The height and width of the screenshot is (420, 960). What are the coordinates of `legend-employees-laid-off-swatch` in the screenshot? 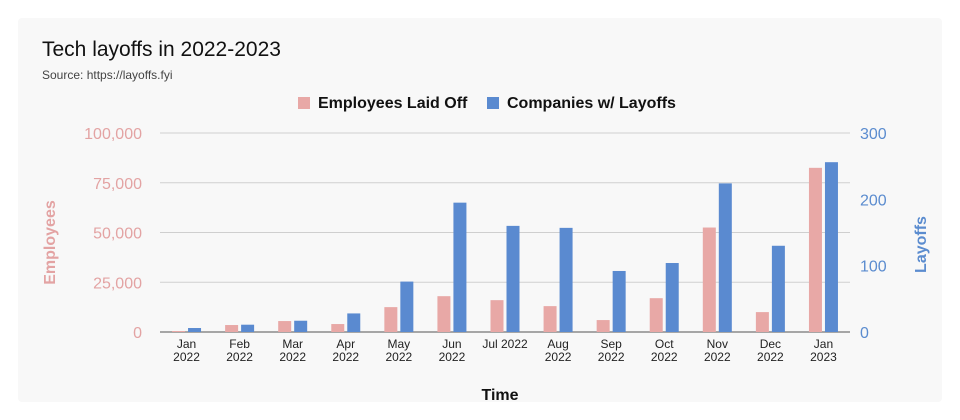 It's located at (304, 103).